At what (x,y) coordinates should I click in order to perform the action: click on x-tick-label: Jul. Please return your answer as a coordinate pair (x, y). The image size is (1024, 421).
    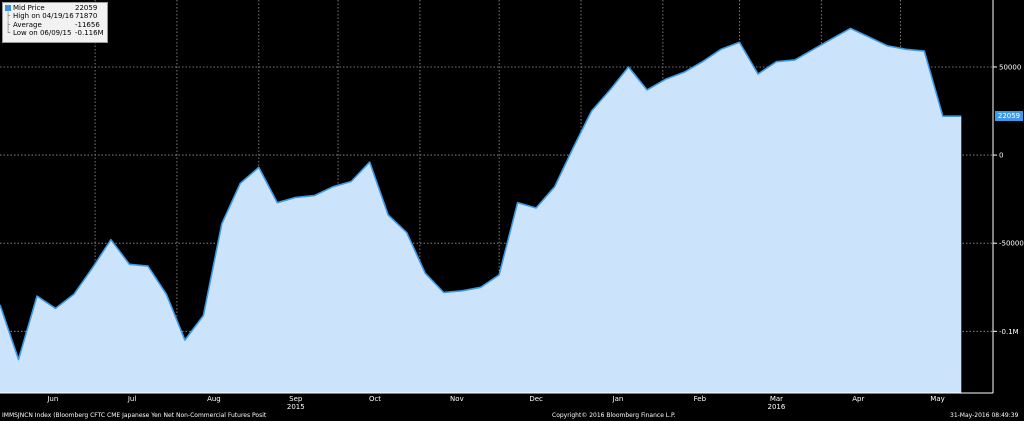
    Looking at the image, I should click on (132, 399).